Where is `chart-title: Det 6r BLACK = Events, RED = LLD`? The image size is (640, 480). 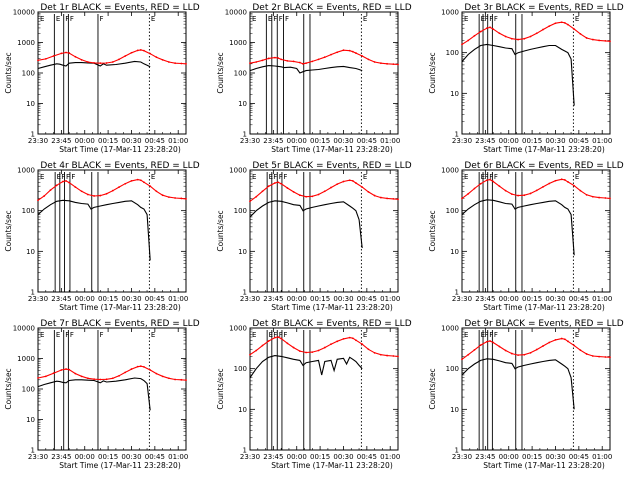 chart-title: Det 6r BLACK = Events, RED = LLD is located at coordinates (543, 166).